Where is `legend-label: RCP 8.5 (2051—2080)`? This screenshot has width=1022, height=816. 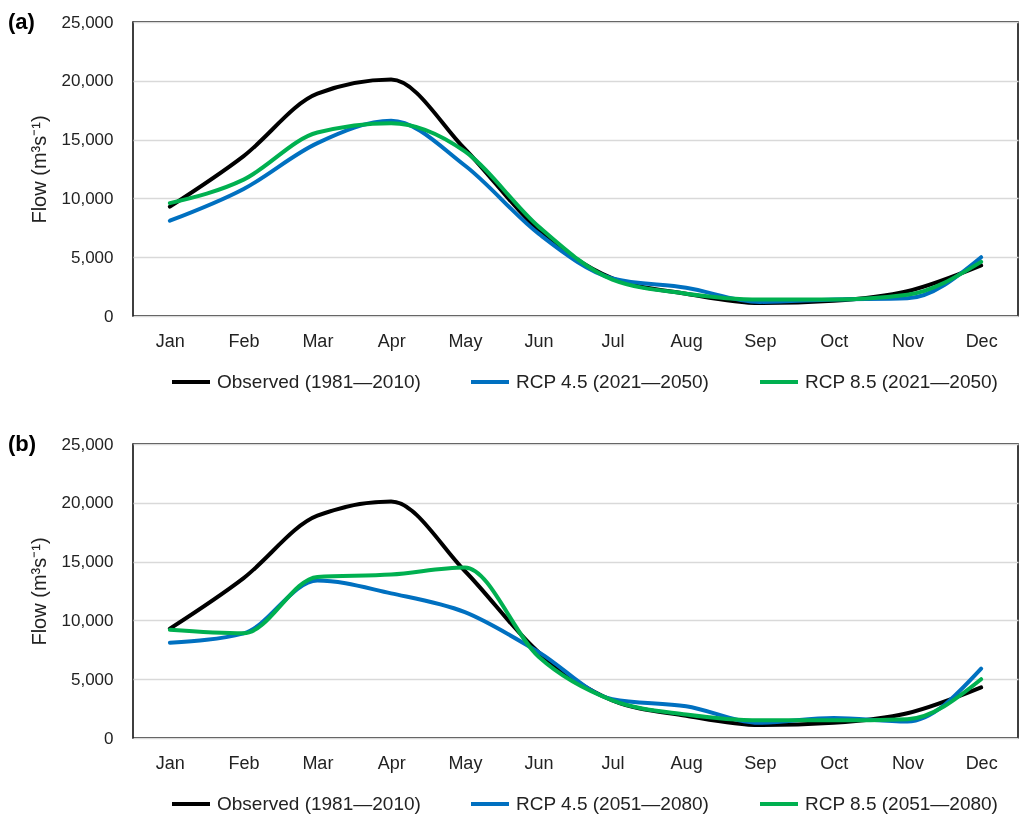 legend-label: RCP 8.5 (2051—2080) is located at coordinates (901, 803).